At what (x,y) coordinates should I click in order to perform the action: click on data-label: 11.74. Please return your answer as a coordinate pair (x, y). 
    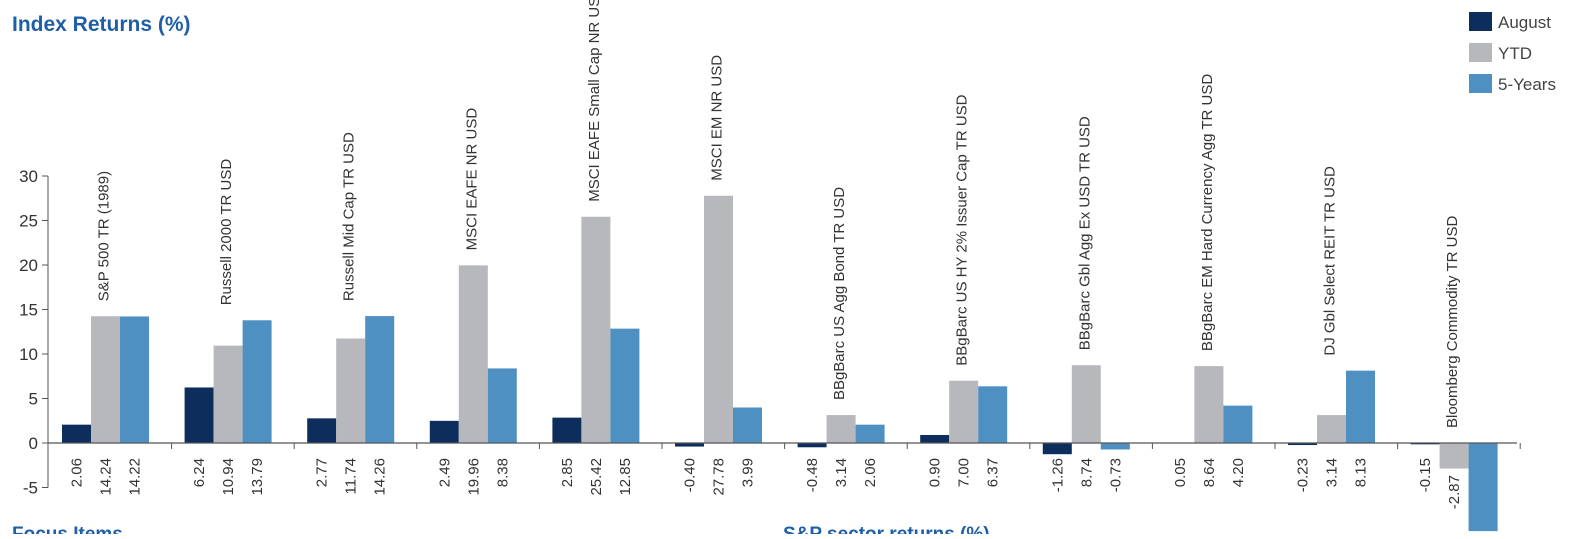
    Looking at the image, I should click on (351, 476).